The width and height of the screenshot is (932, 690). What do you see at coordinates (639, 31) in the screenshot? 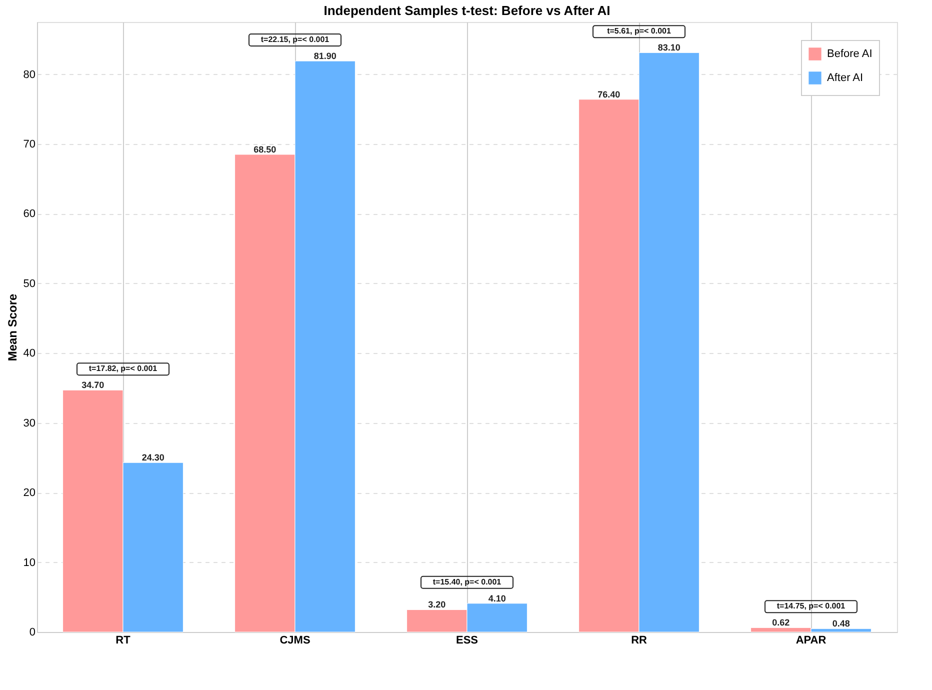
I see `annotation: t=5.61, p=< 0.001` at bounding box center [639, 31].